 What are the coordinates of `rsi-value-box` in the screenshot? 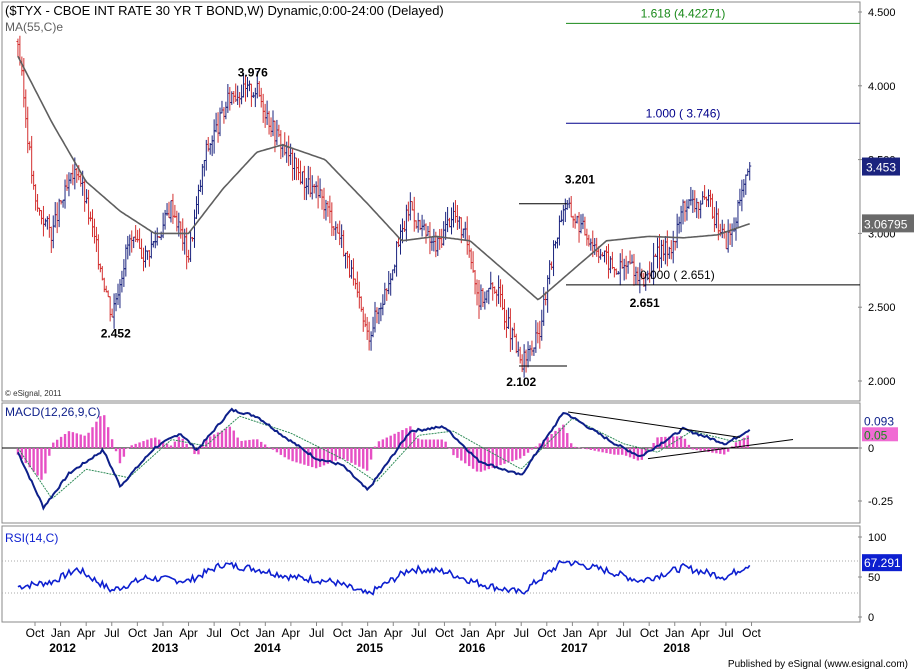 It's located at (882, 563).